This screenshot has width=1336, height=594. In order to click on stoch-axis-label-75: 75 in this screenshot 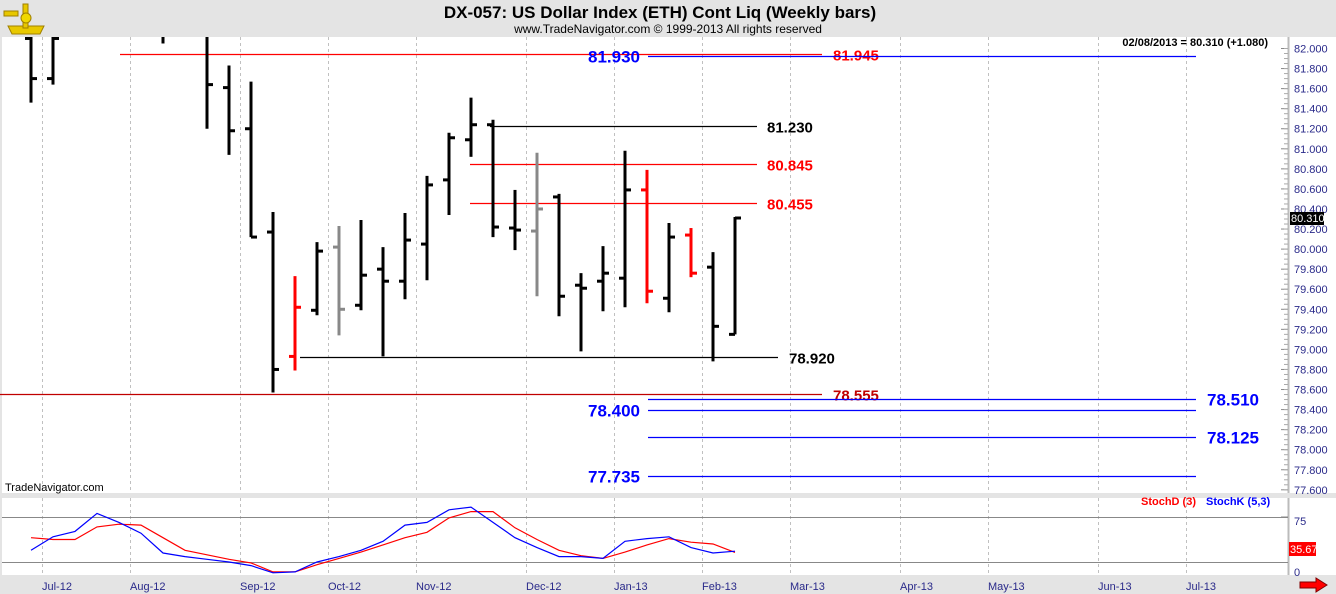, I will do `click(1300, 522)`.